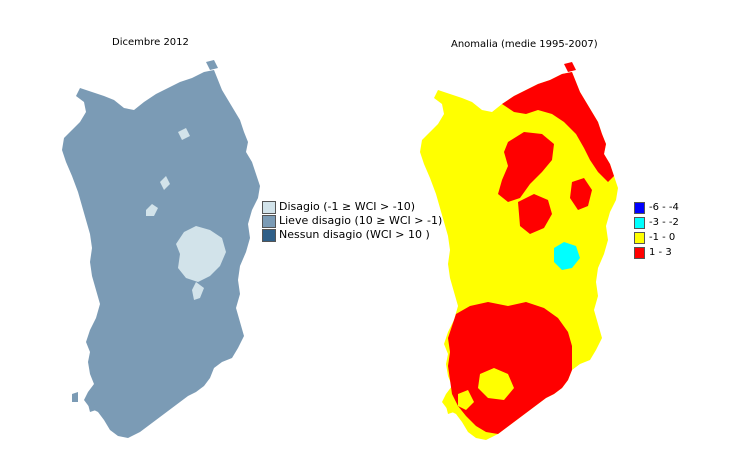 The width and height of the screenshot is (730, 450). Describe the element at coordinates (662, 237) in the screenshot. I see `legend-label: -1 - 0` at that location.